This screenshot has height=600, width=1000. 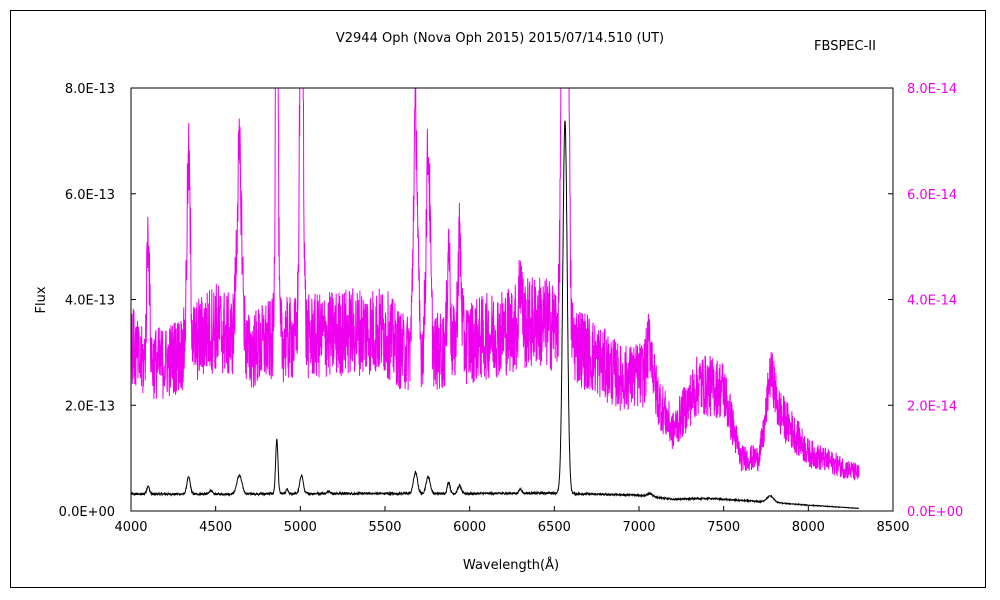 What do you see at coordinates (511, 565) in the screenshot?
I see `x-axis-label: Wavelength(Å)` at bounding box center [511, 565].